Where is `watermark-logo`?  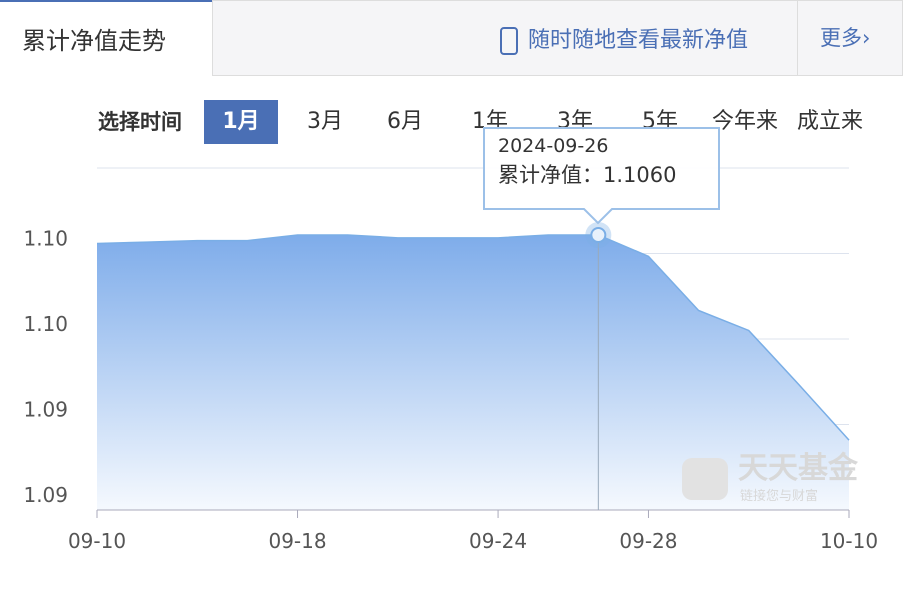
watermark-logo is located at coordinates (705, 479).